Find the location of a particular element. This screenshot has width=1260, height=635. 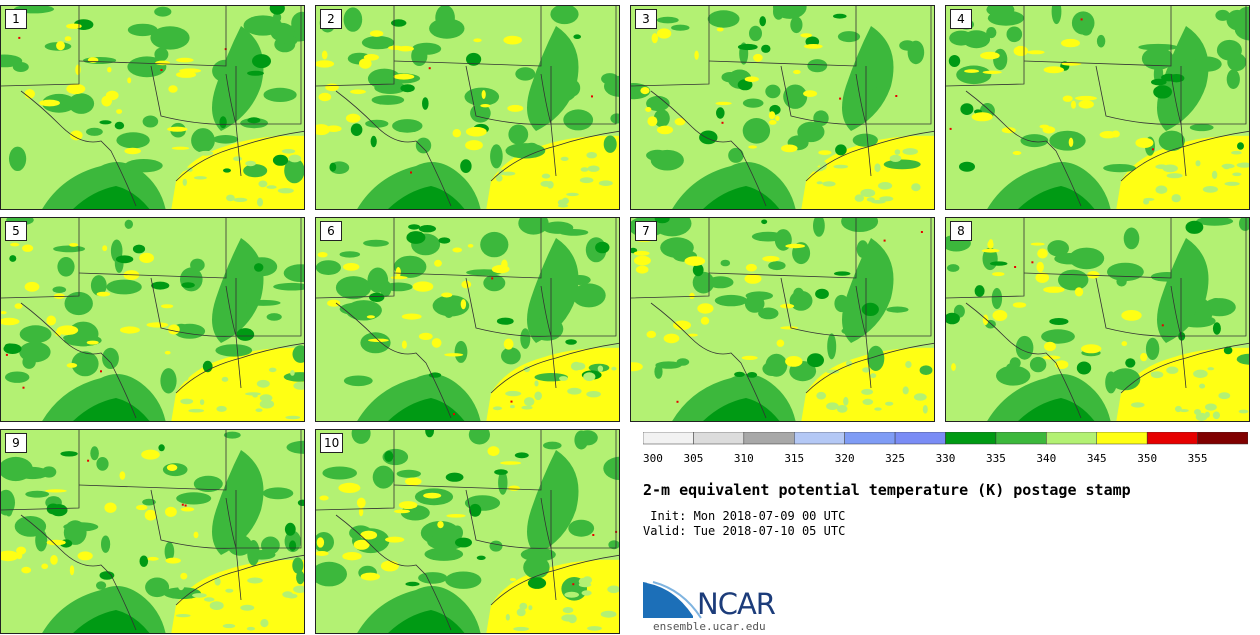

postage-stamp-panel: 7 is located at coordinates (782, 319).